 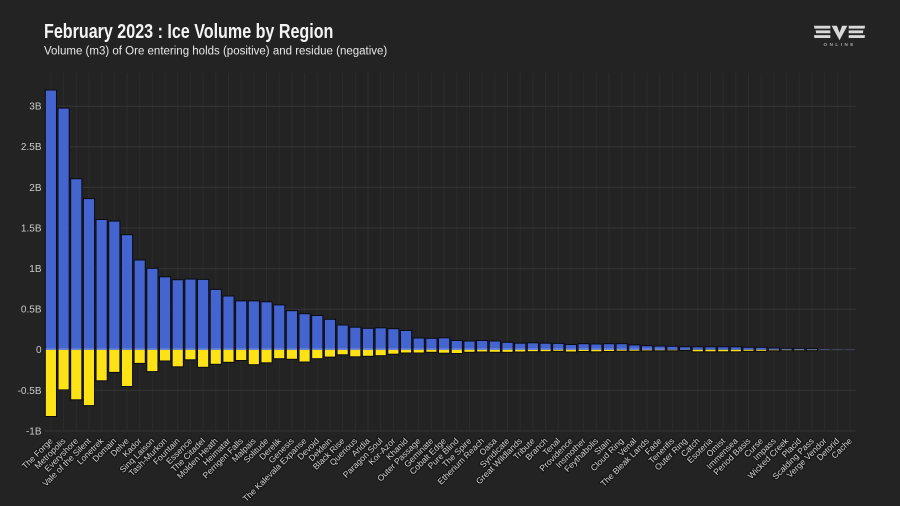 What do you see at coordinates (31, 310) in the screenshot?
I see `svg-text: 0.5B` at bounding box center [31, 310].